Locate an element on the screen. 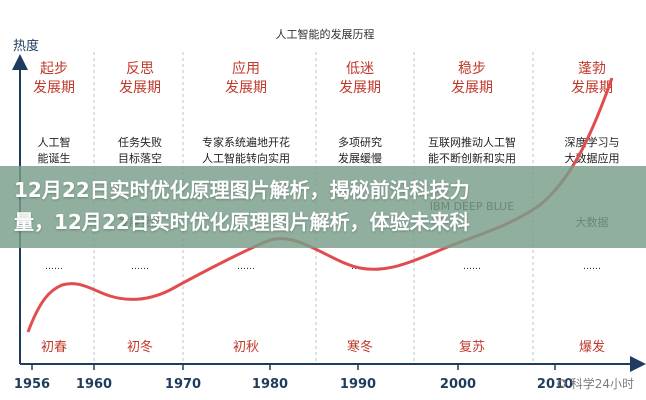 The height and width of the screenshot is (400, 646). year-label: 2010 is located at coordinates (555, 384).